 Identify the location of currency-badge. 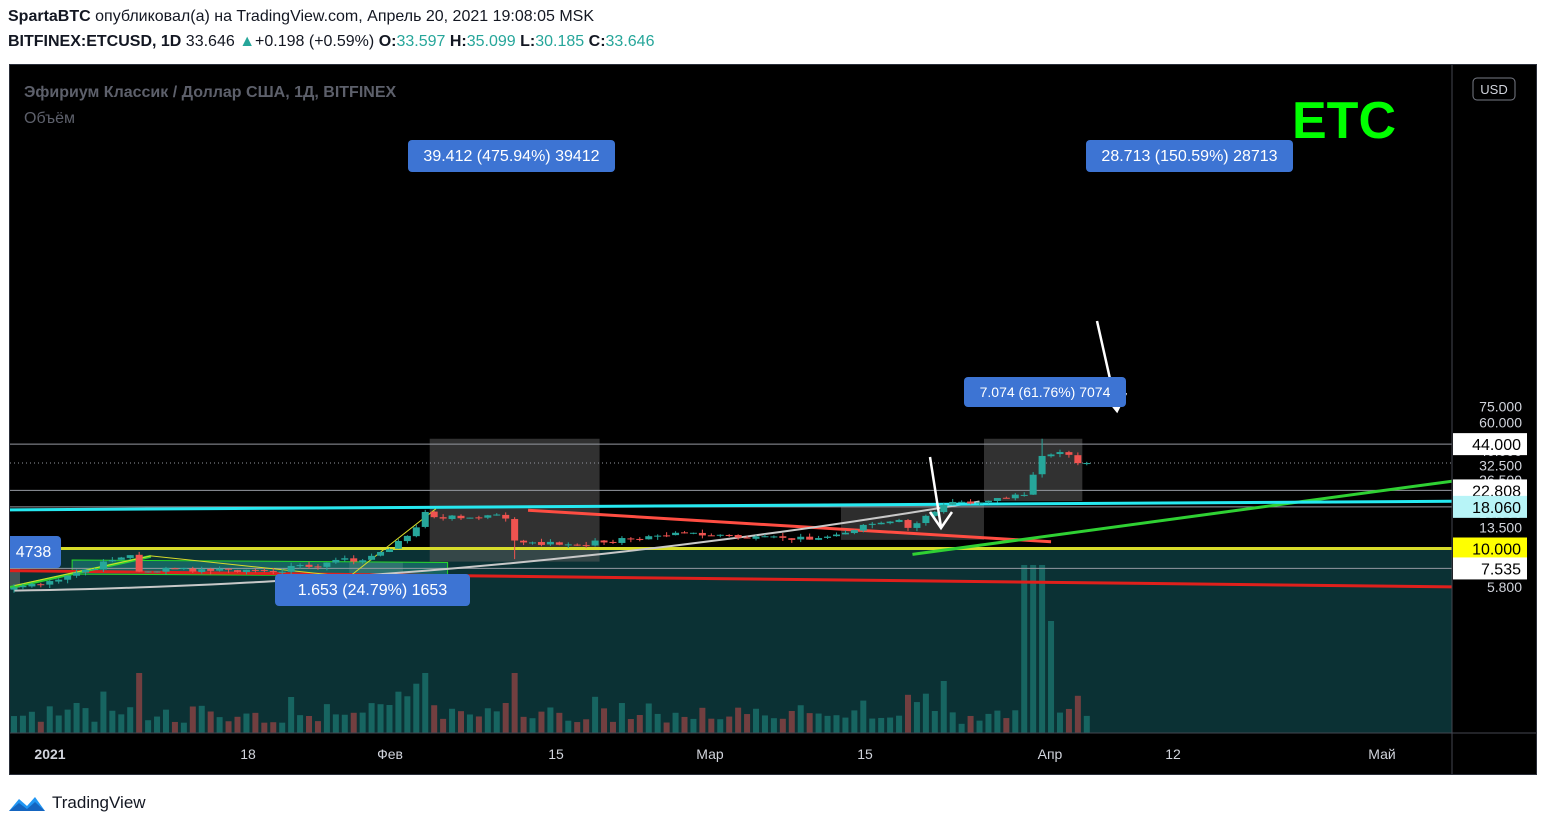
(1494, 89).